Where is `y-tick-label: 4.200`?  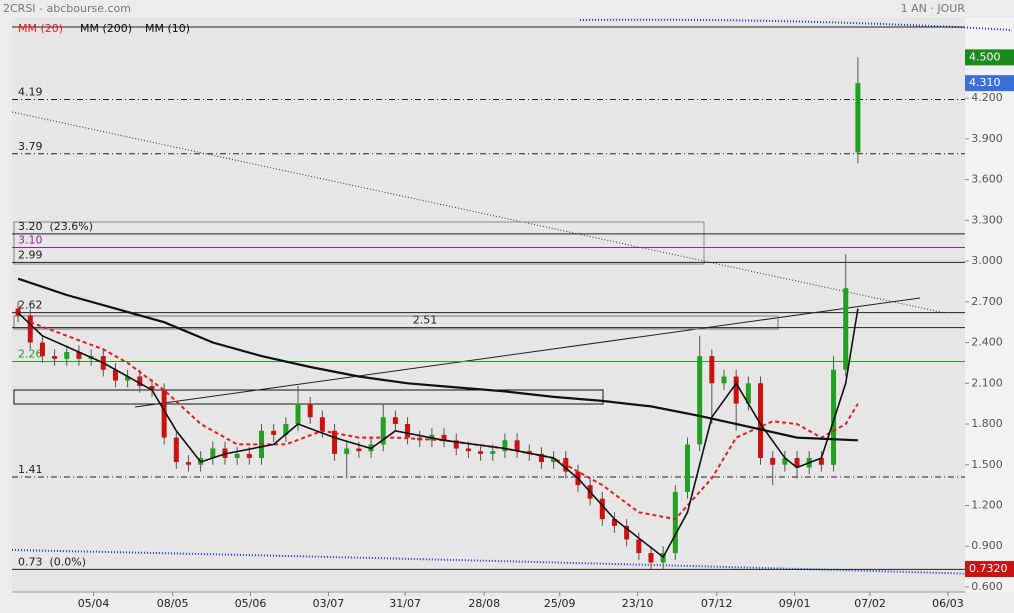 y-tick-label: 4.200 is located at coordinates (987, 97).